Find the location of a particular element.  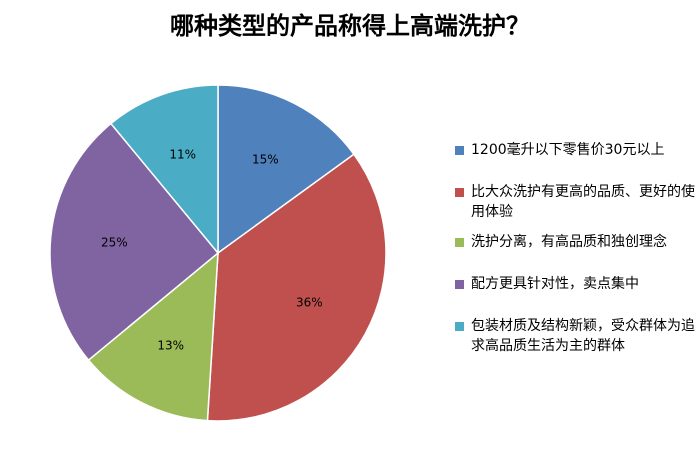

data-label: 15% is located at coordinates (265, 160).